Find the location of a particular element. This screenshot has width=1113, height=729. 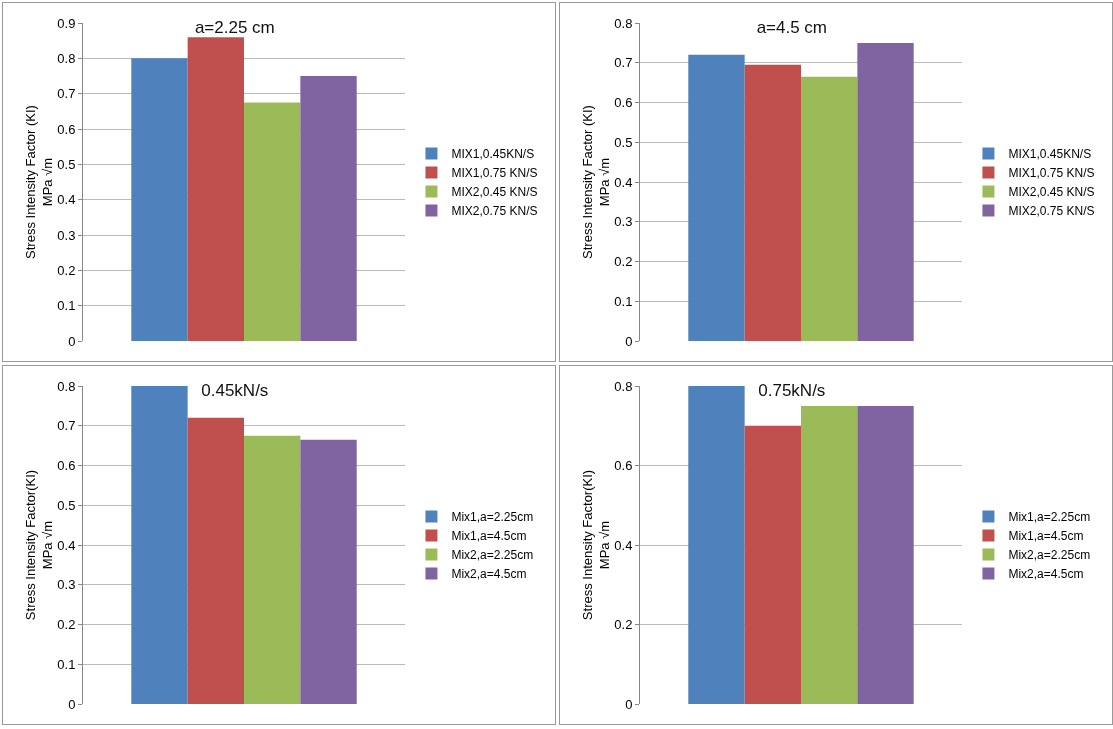

chart-title: a=4.5 cm is located at coordinates (792, 27).